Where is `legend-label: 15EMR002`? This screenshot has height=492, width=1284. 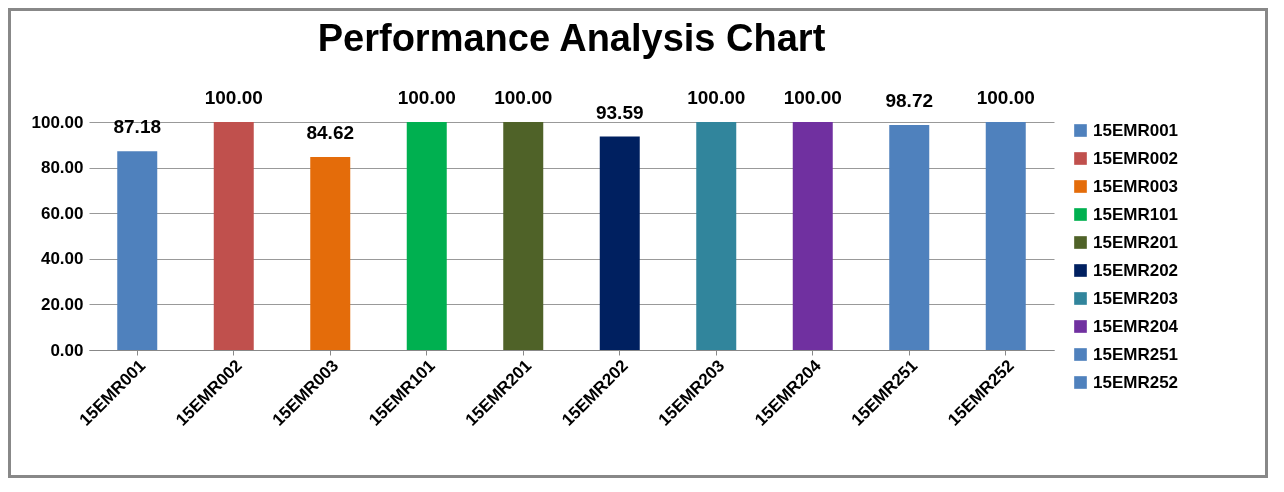 legend-label: 15EMR002 is located at coordinates (1136, 158).